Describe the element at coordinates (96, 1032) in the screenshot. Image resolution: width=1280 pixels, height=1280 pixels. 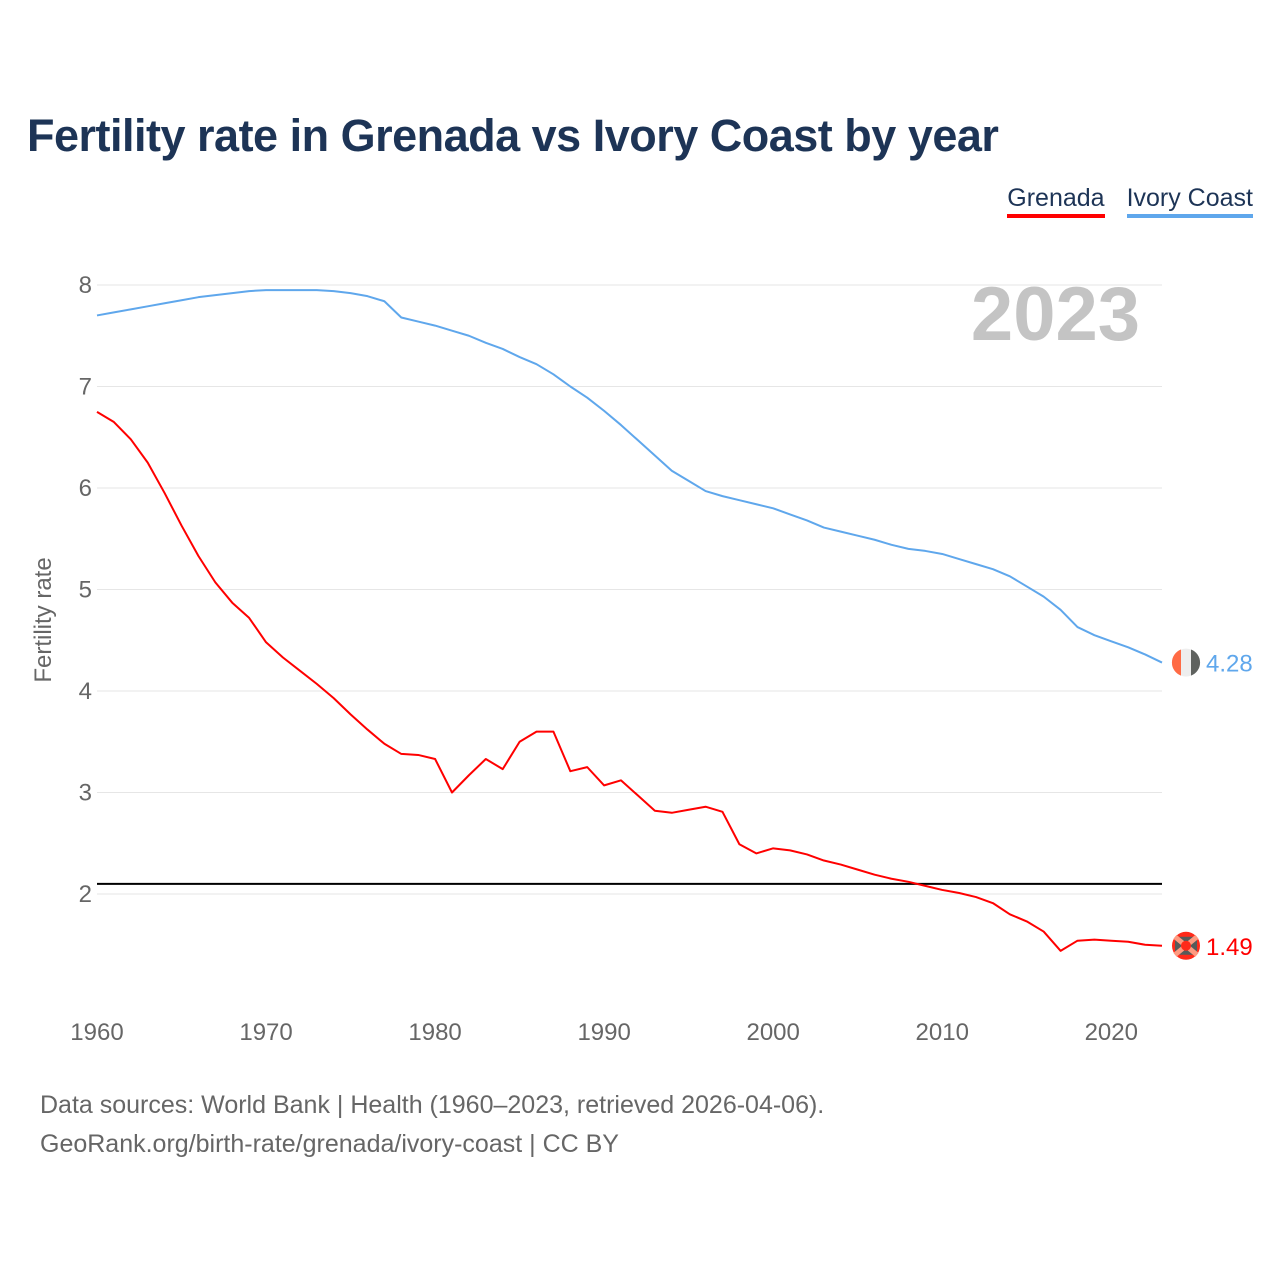
I see `x-tick-label: 1960` at that location.